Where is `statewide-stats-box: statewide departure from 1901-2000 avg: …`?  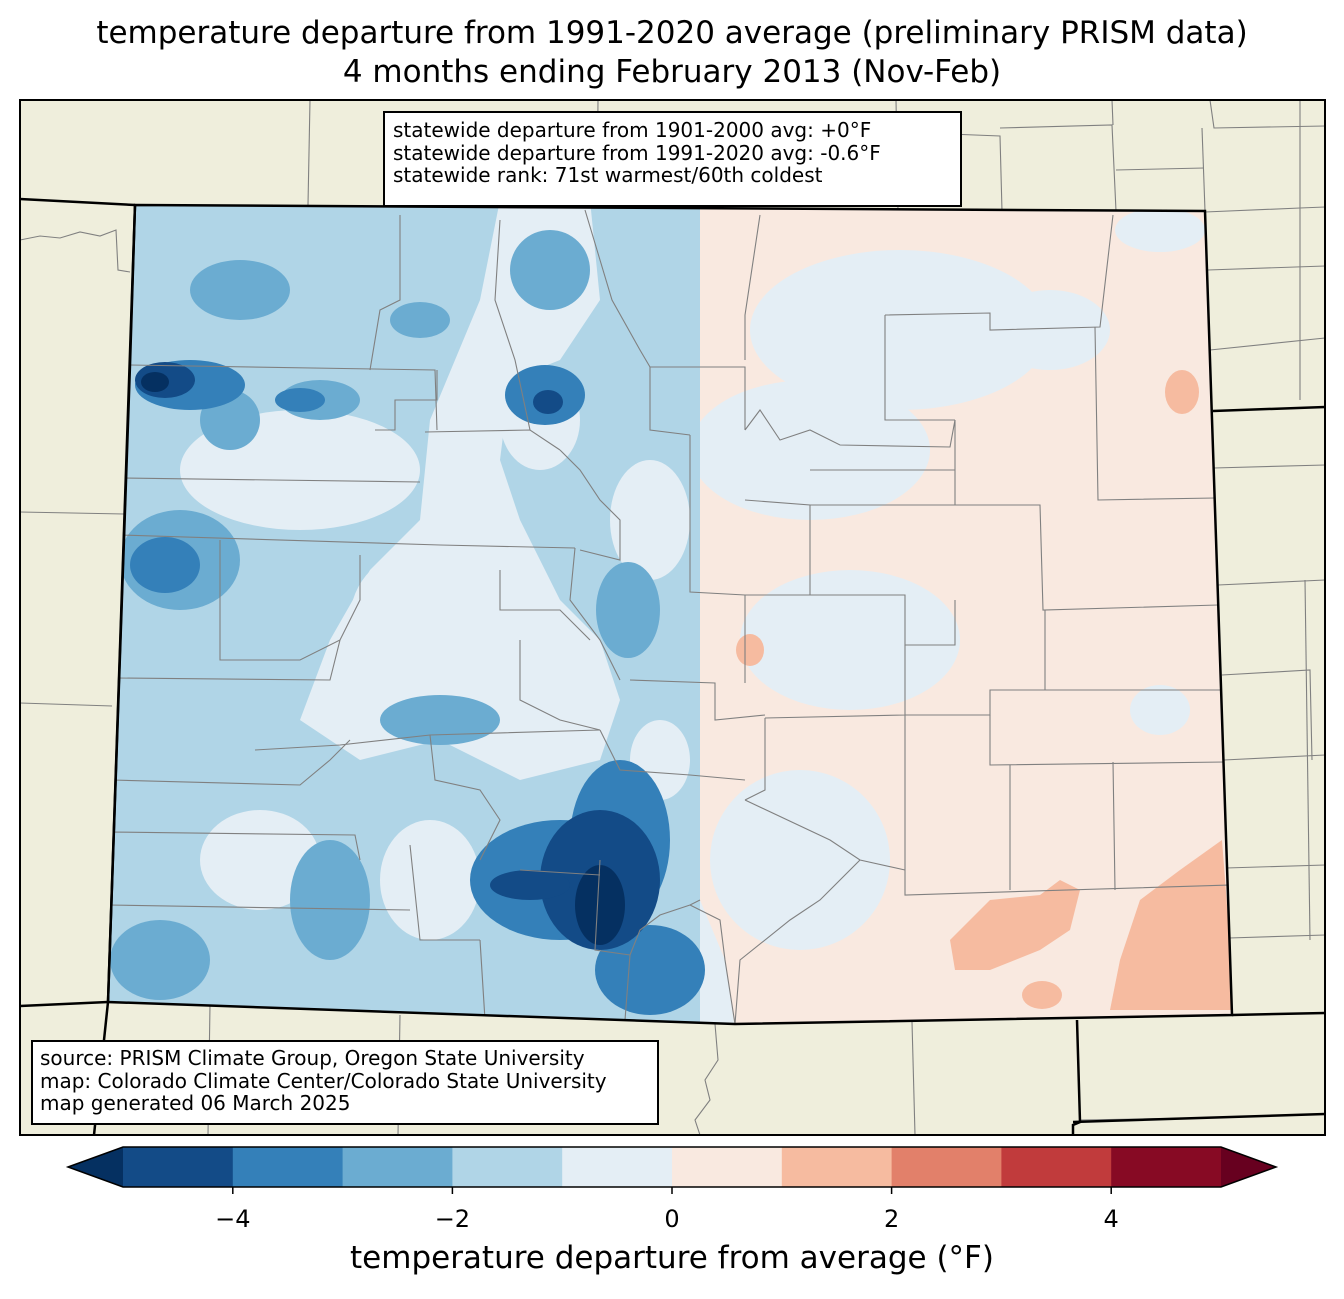
statewide-stats-box: statewide departure from 1901-2000 avg: … is located at coordinates (672, 159).